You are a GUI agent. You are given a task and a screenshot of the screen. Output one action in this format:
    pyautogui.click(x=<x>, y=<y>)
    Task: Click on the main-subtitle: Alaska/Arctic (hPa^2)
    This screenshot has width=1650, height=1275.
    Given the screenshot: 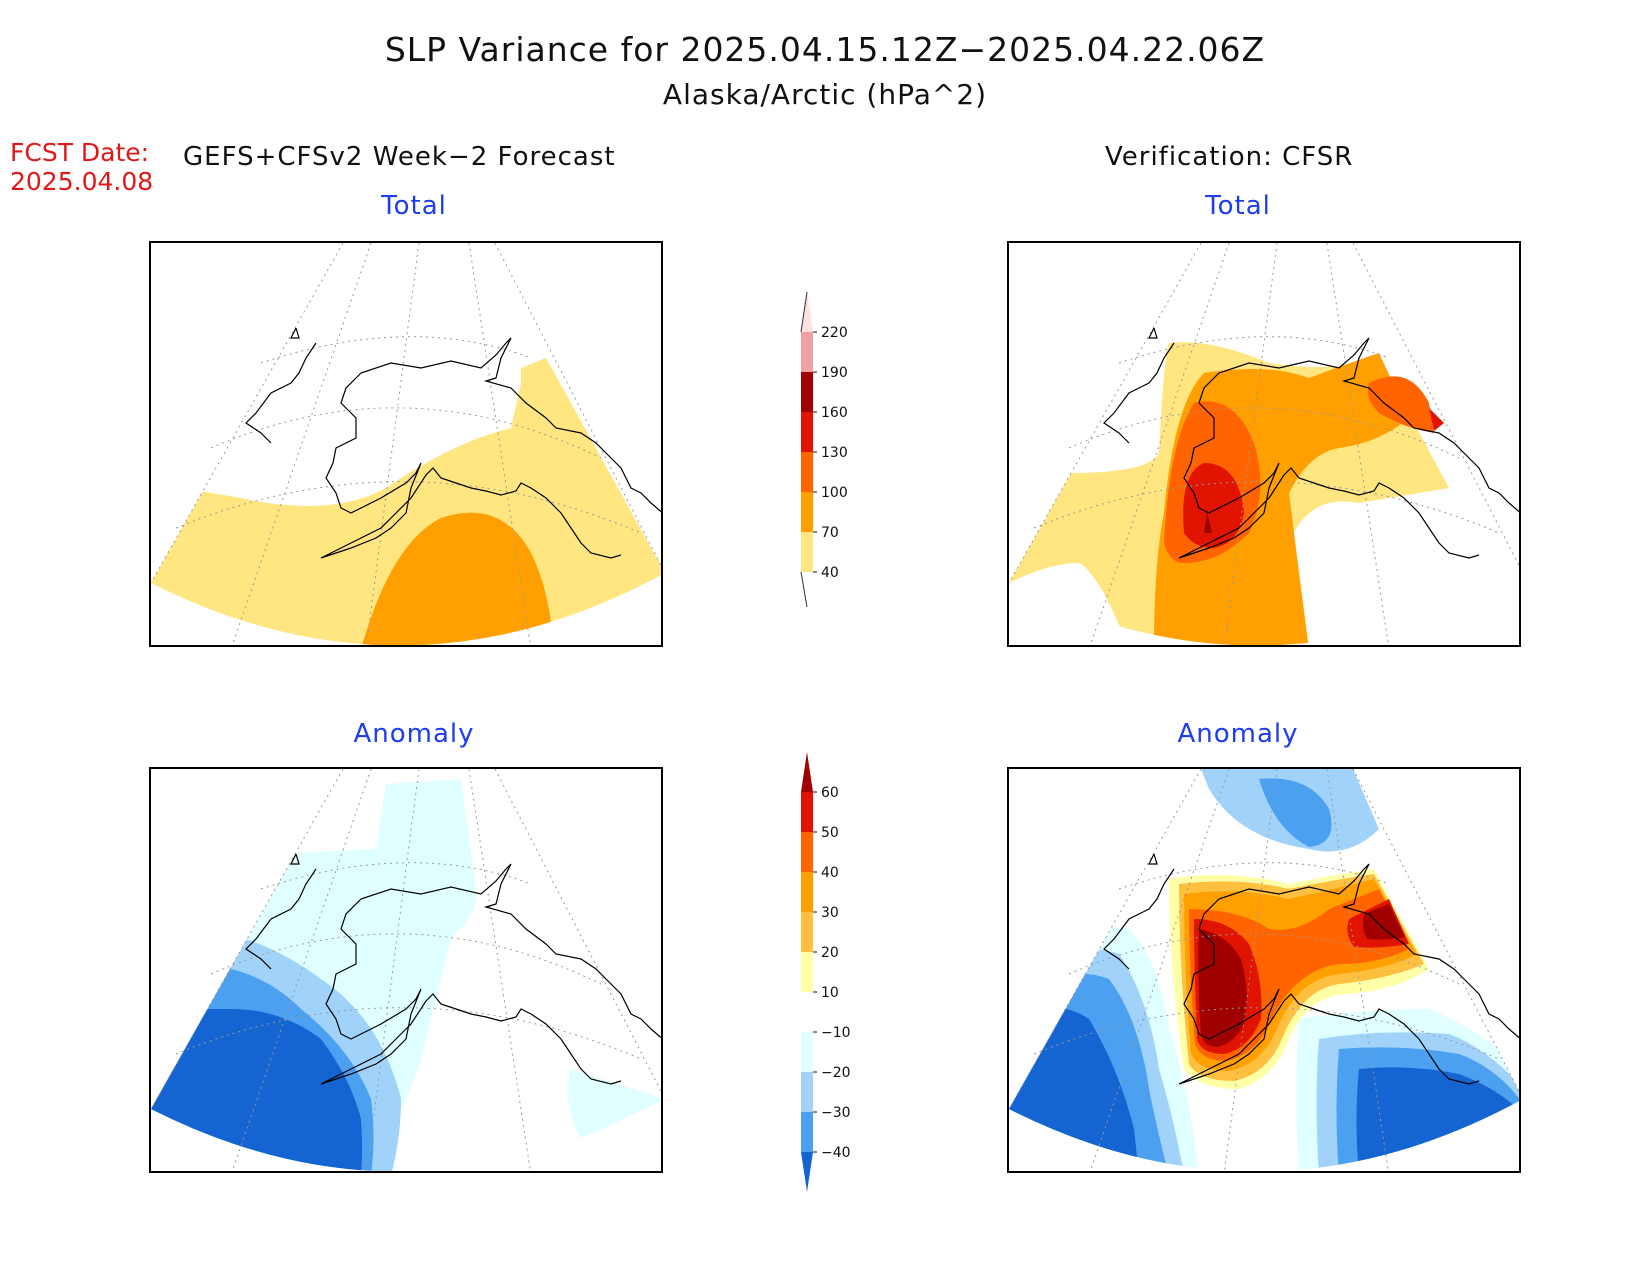 What is the action you would take?
    pyautogui.click(x=825, y=94)
    